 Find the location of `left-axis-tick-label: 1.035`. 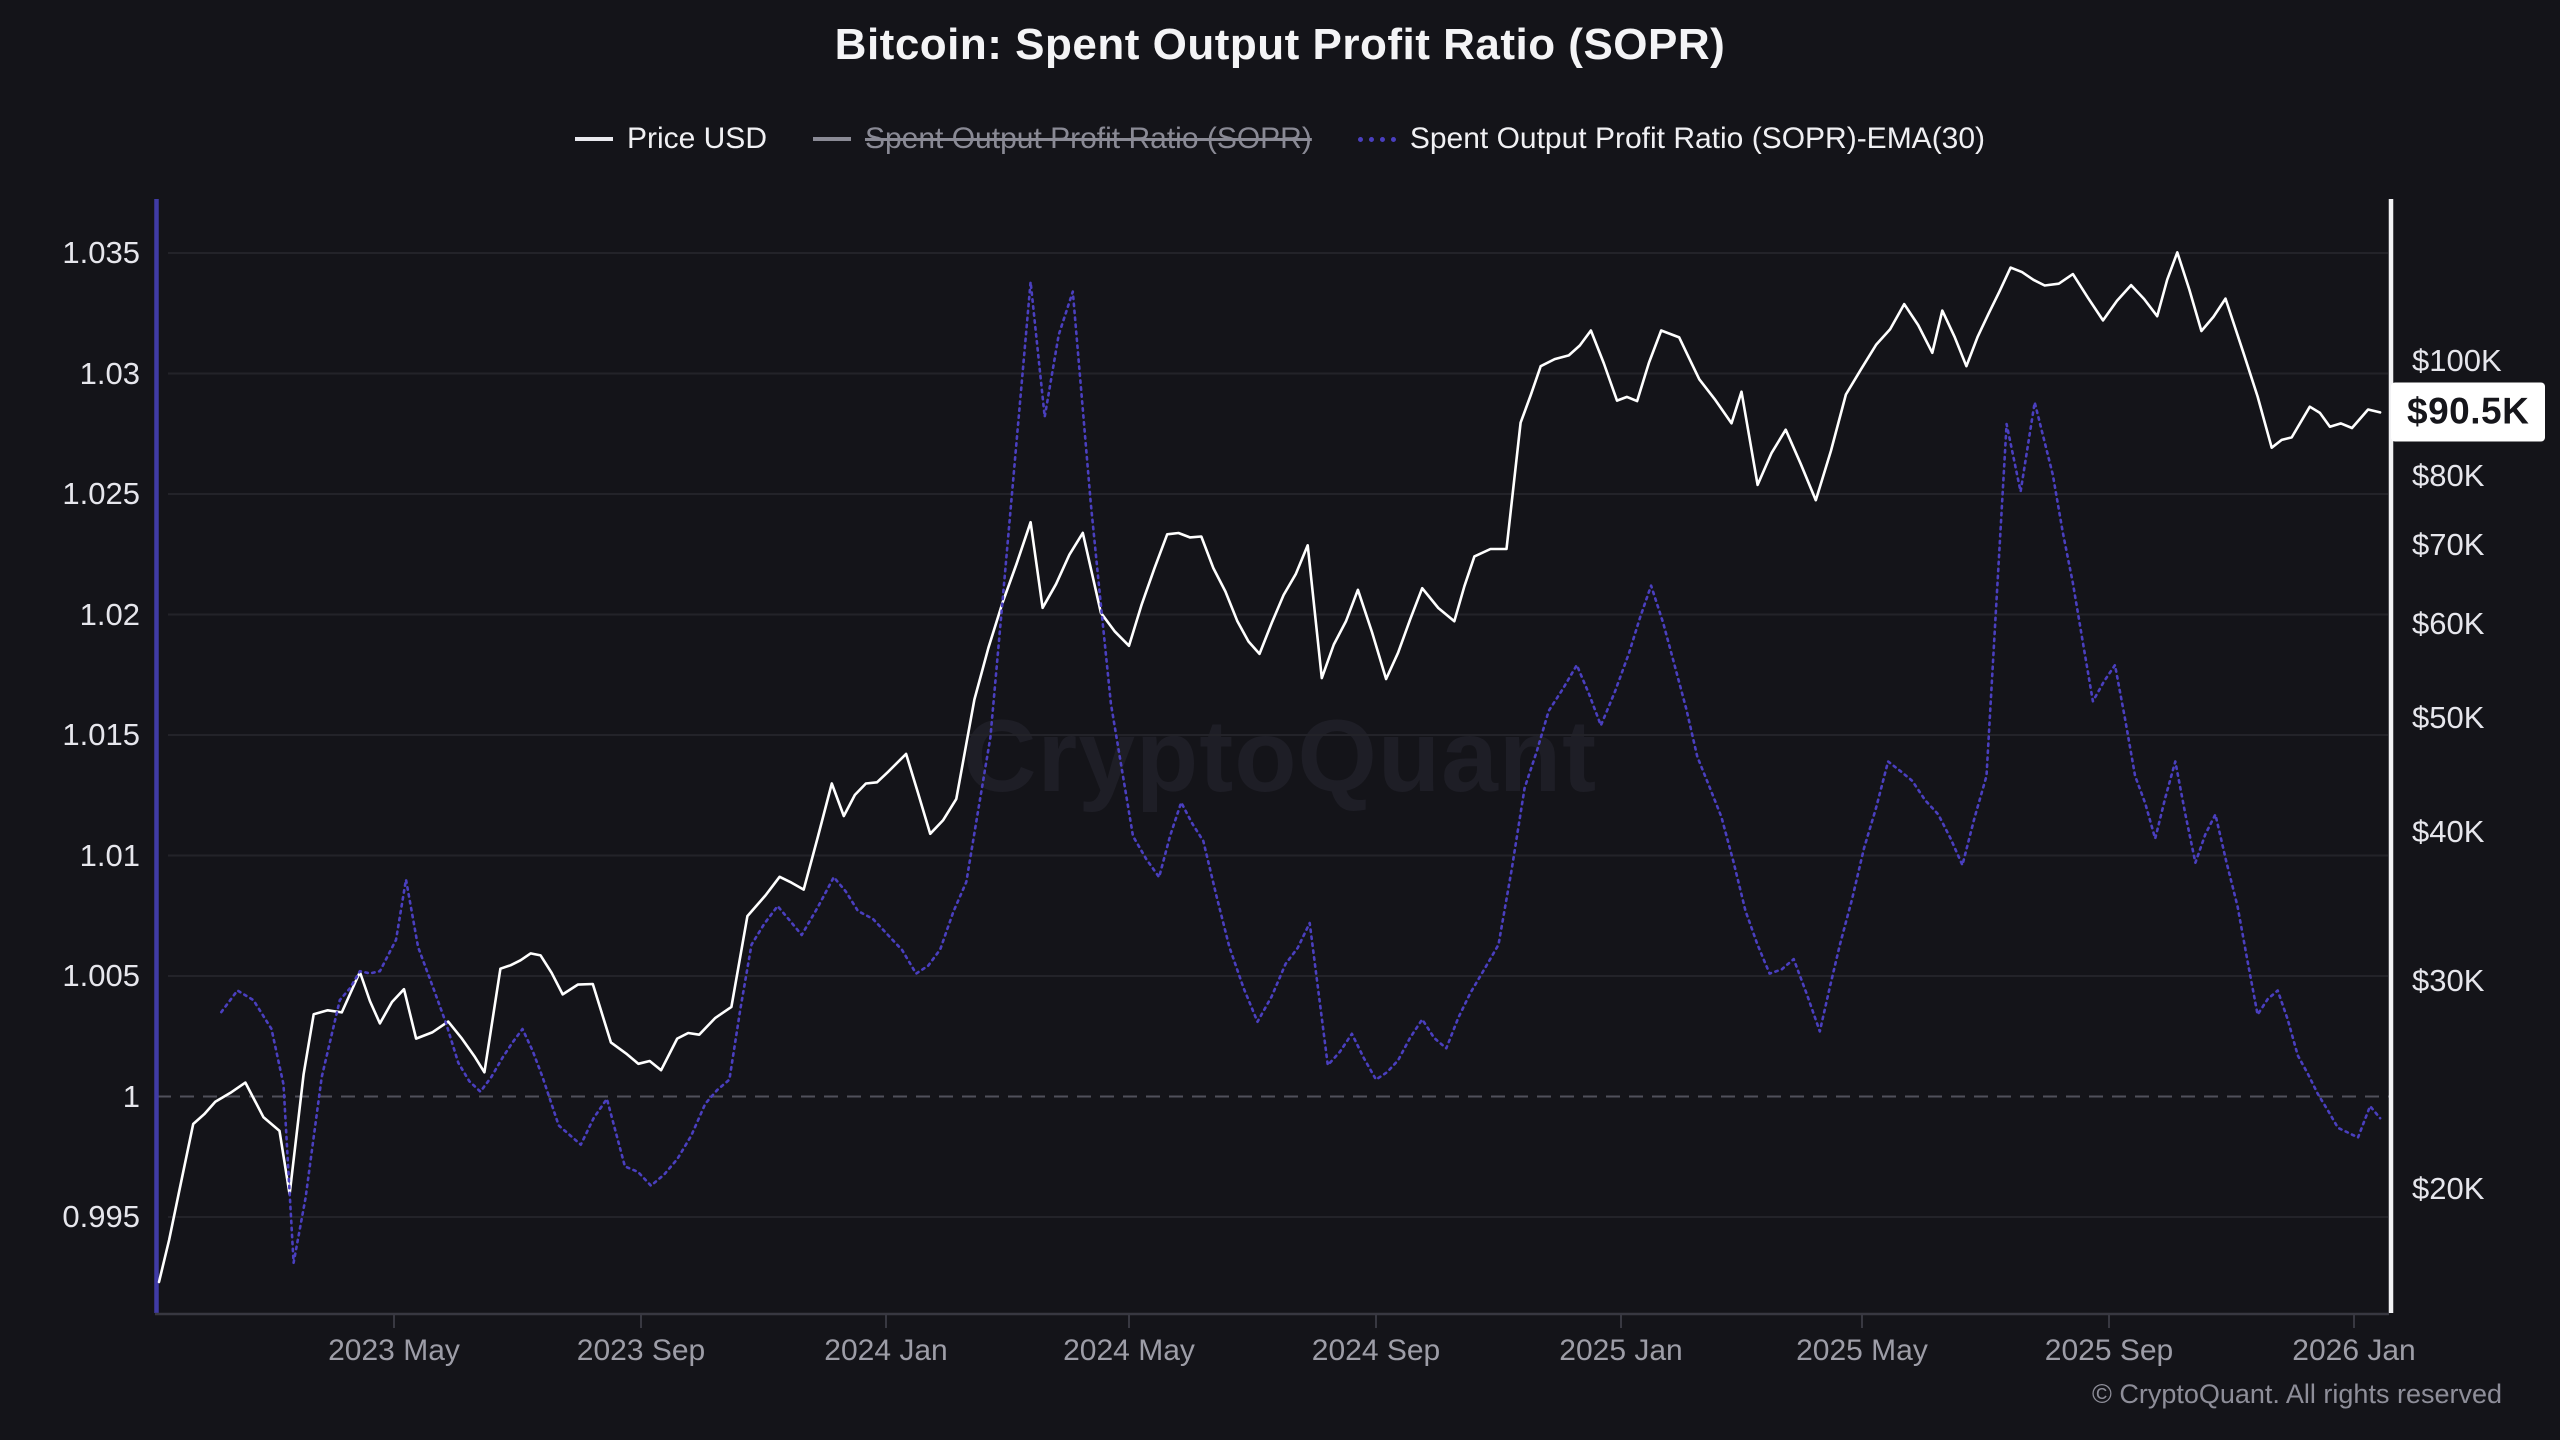

left-axis-tick-label: 1.035 is located at coordinates (101, 252).